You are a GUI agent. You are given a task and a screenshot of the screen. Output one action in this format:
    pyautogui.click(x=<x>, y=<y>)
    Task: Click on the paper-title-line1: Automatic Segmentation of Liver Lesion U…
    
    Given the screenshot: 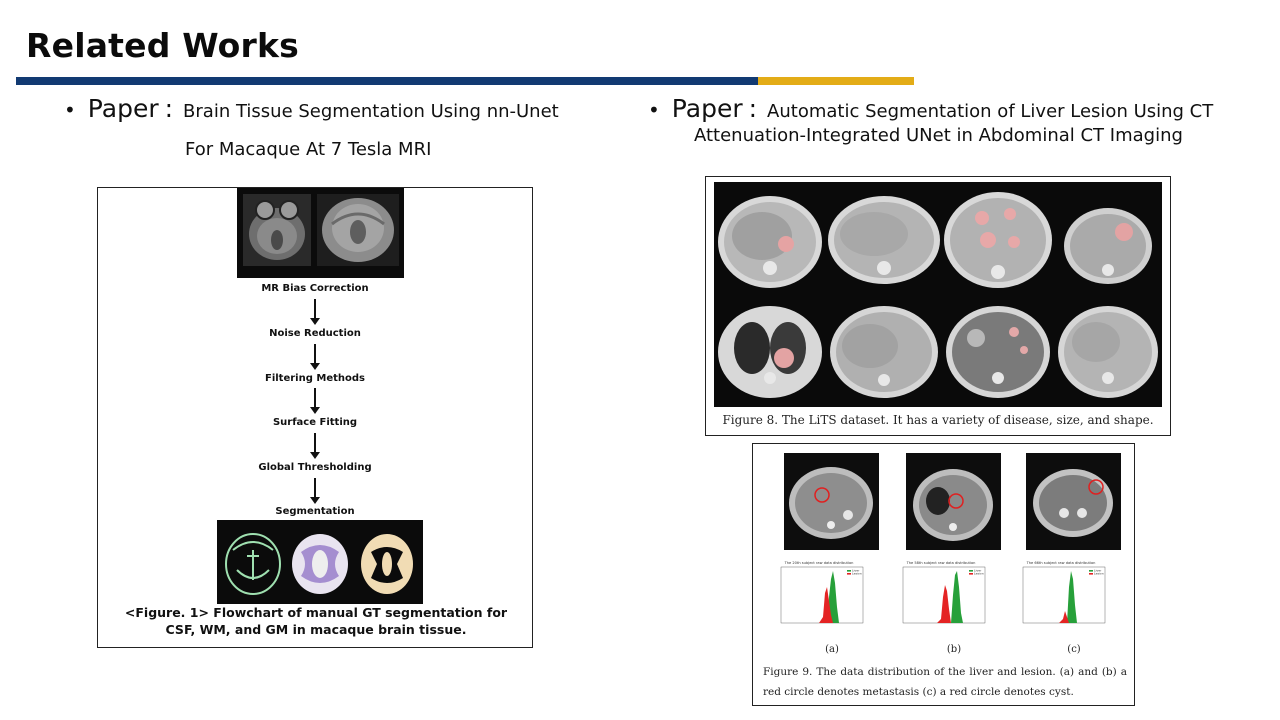 What is the action you would take?
    pyautogui.click(x=990, y=111)
    